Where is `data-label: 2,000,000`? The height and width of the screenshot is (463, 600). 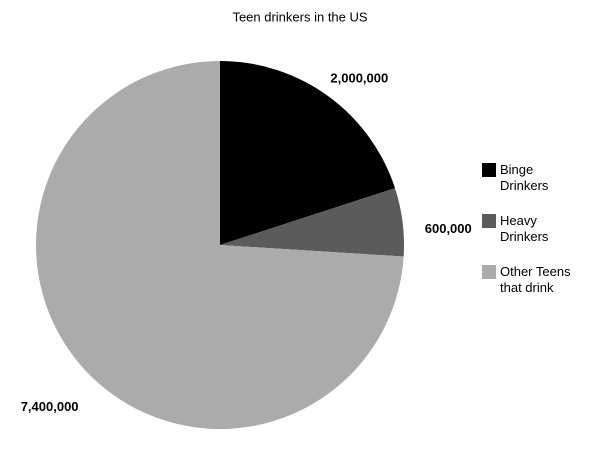 data-label: 2,000,000 is located at coordinates (359, 77).